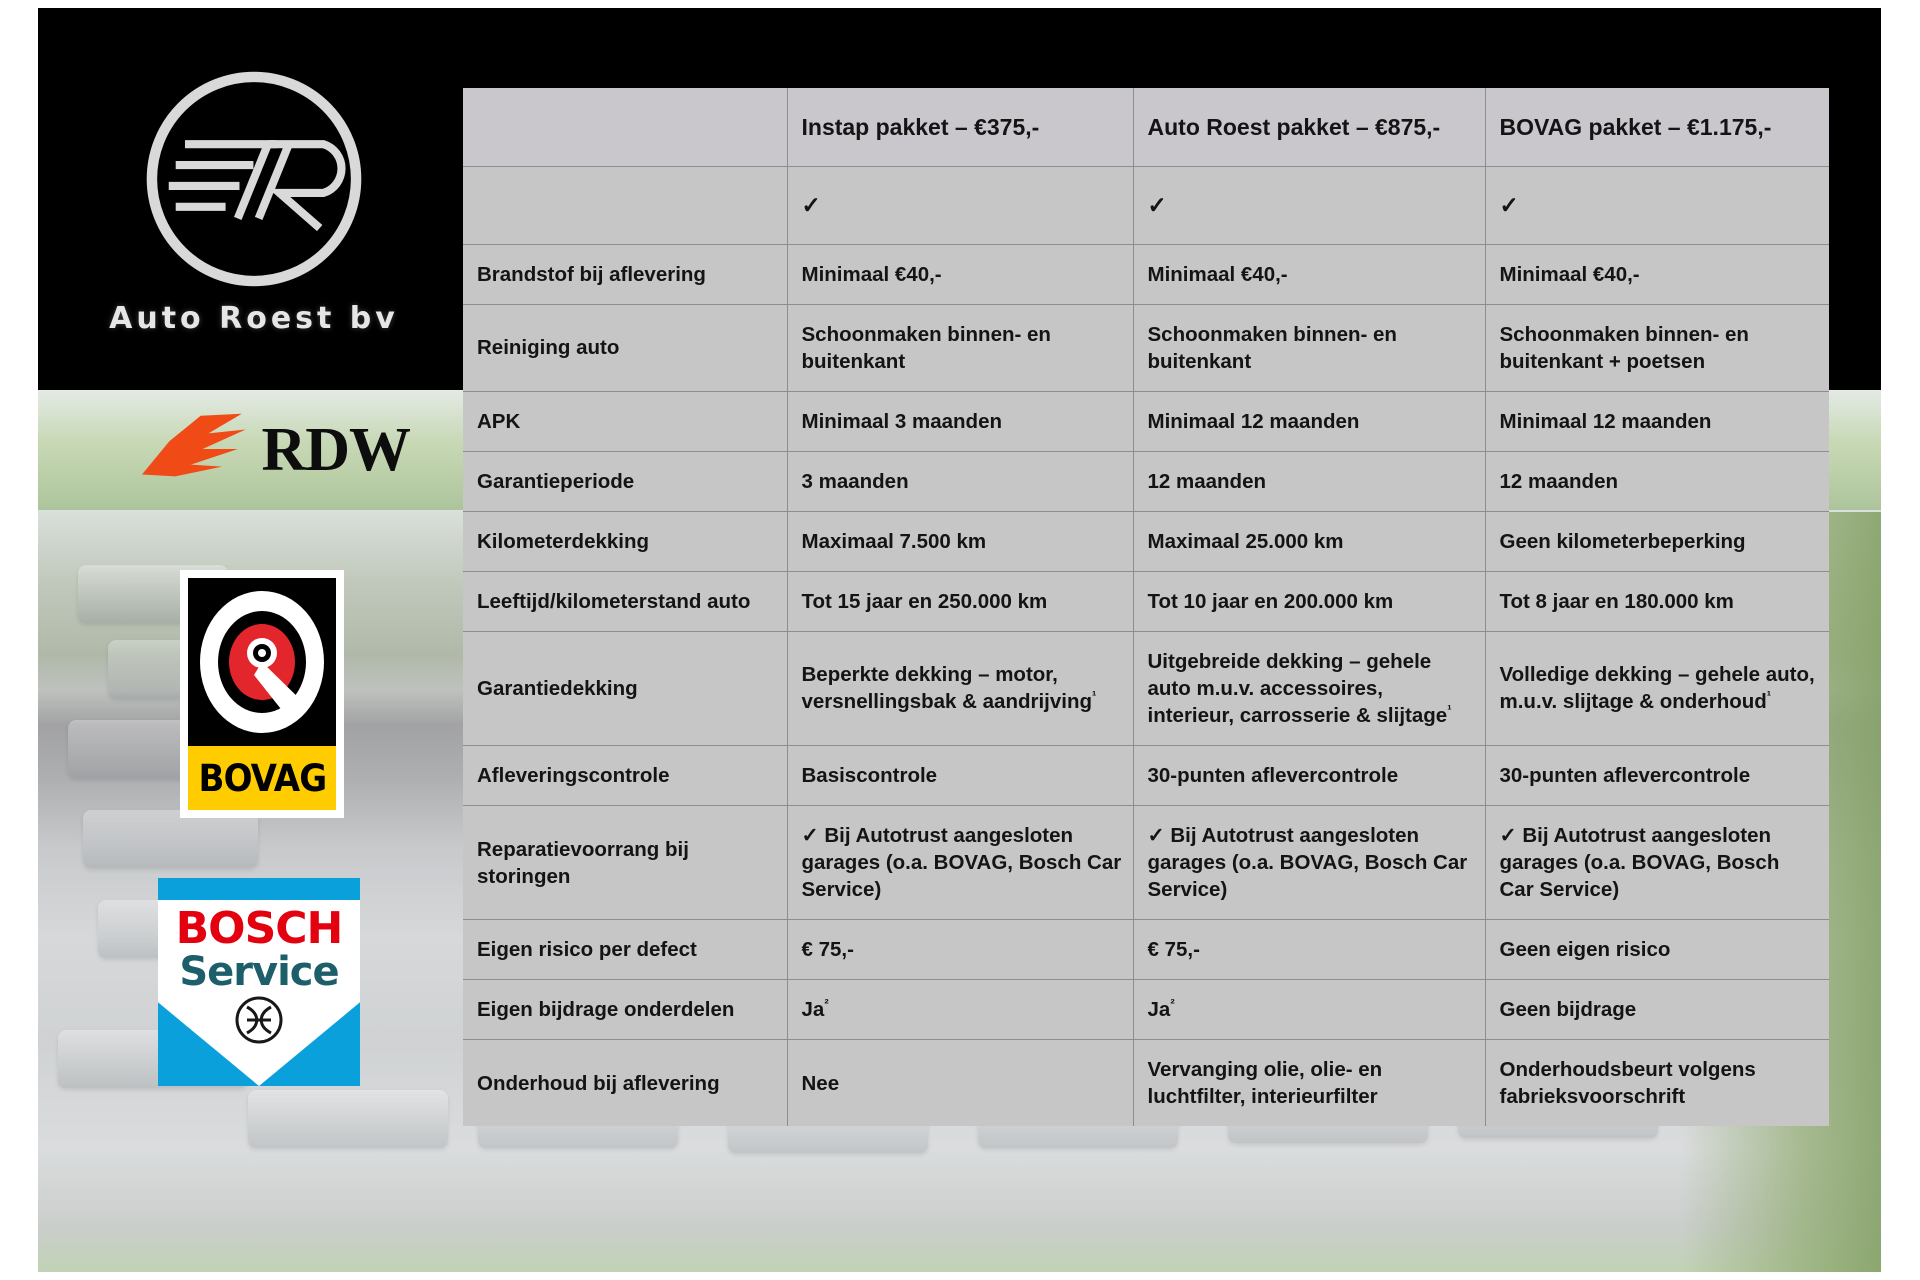  What do you see at coordinates (1657, 1009) in the screenshot?
I see `row-value-bovag: Geen bijdrage` at bounding box center [1657, 1009].